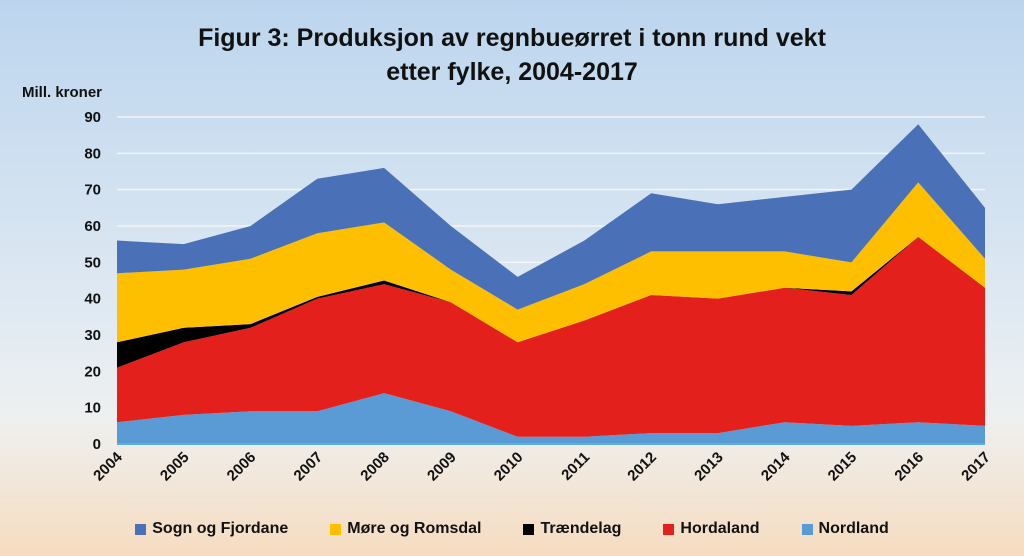 The height and width of the screenshot is (556, 1024). I want to click on legend-label: Møre og Romsdal, so click(414, 528).